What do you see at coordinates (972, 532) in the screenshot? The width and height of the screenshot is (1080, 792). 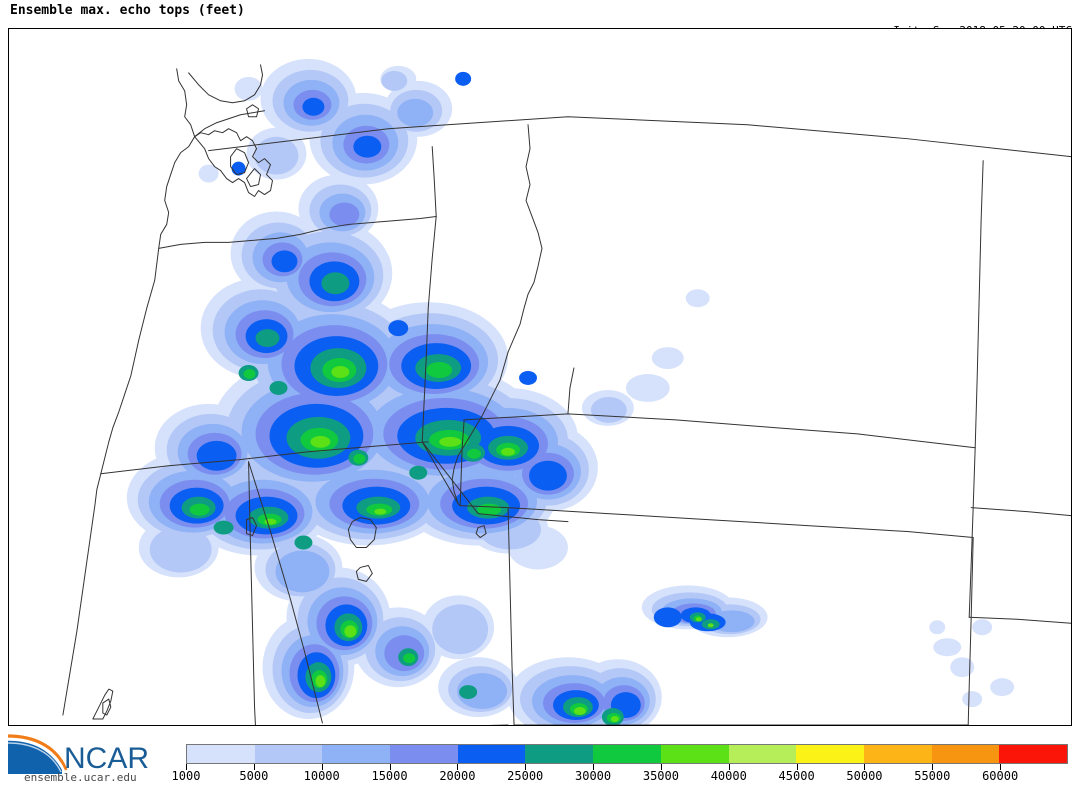 I see `wy-east-border` at bounding box center [972, 532].